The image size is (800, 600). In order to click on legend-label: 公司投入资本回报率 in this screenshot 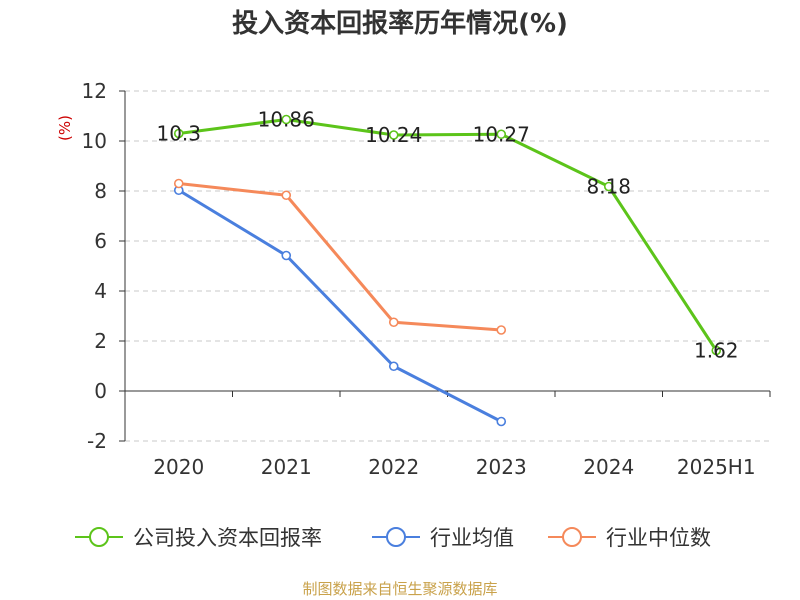, I will do `click(227, 538)`.